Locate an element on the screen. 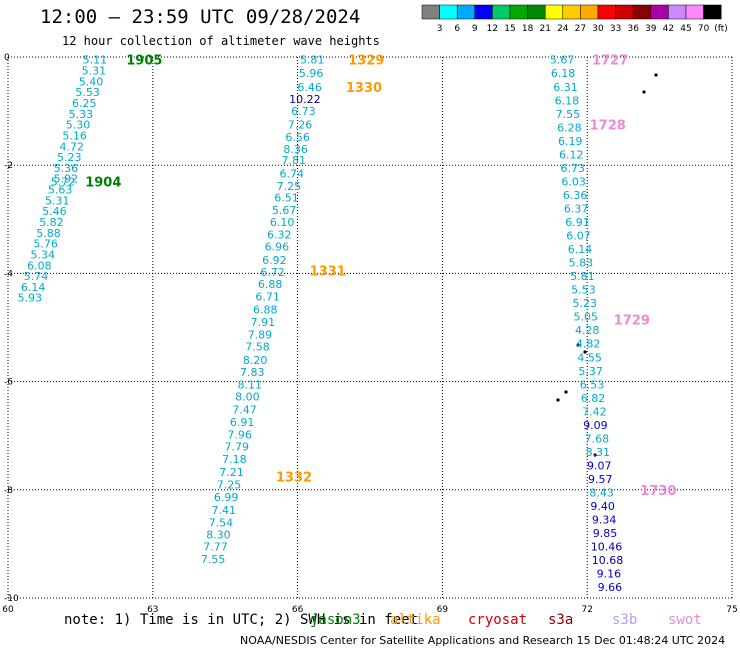 The image size is (740, 650). data-point-label: 5.63 is located at coordinates (60, 190).